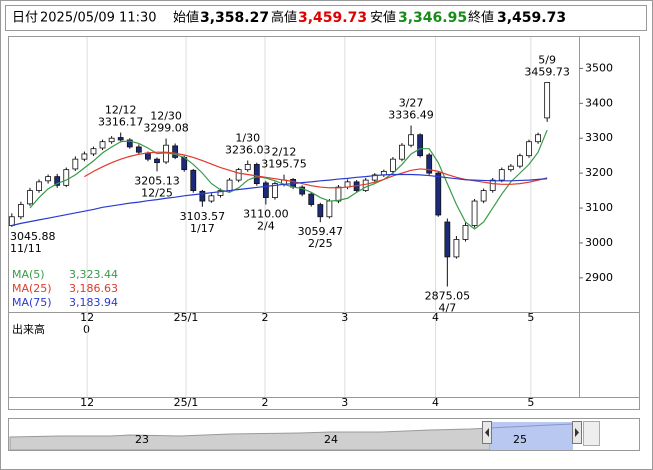 This screenshot has width=653, height=470. I want to click on annotation-value: 3195.75, so click(284, 164).